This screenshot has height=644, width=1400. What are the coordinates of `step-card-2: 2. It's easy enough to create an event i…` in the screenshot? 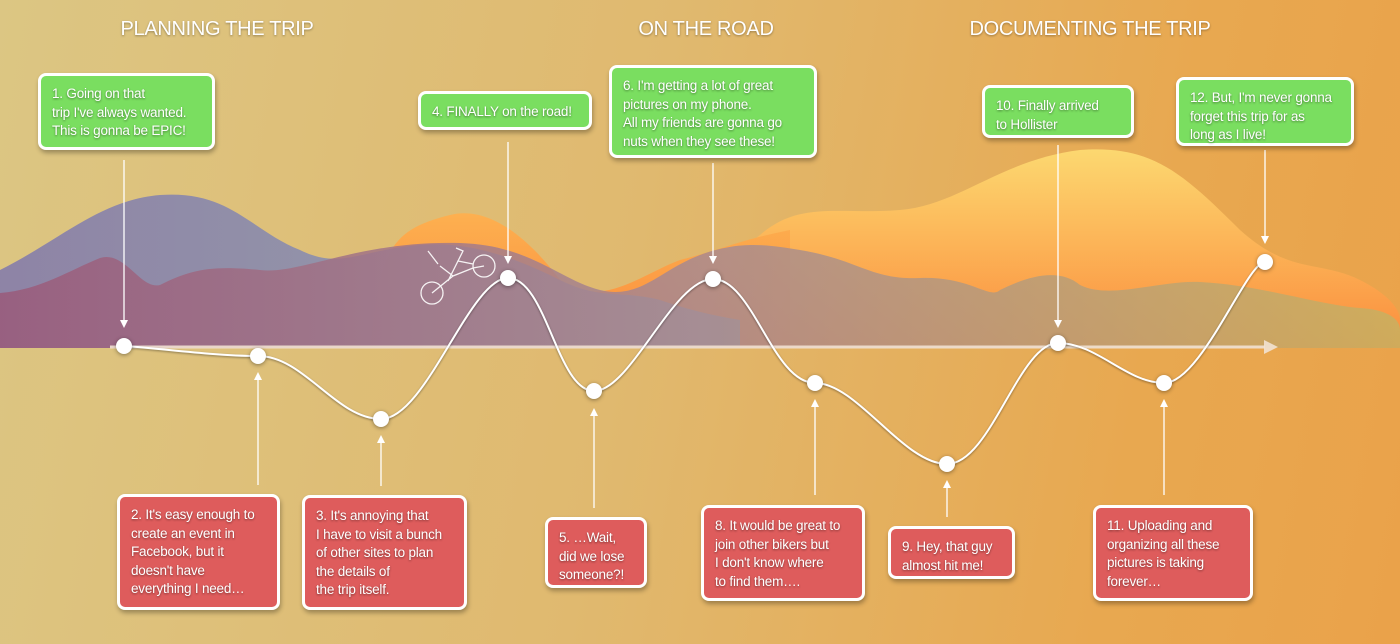 It's located at (198, 552).